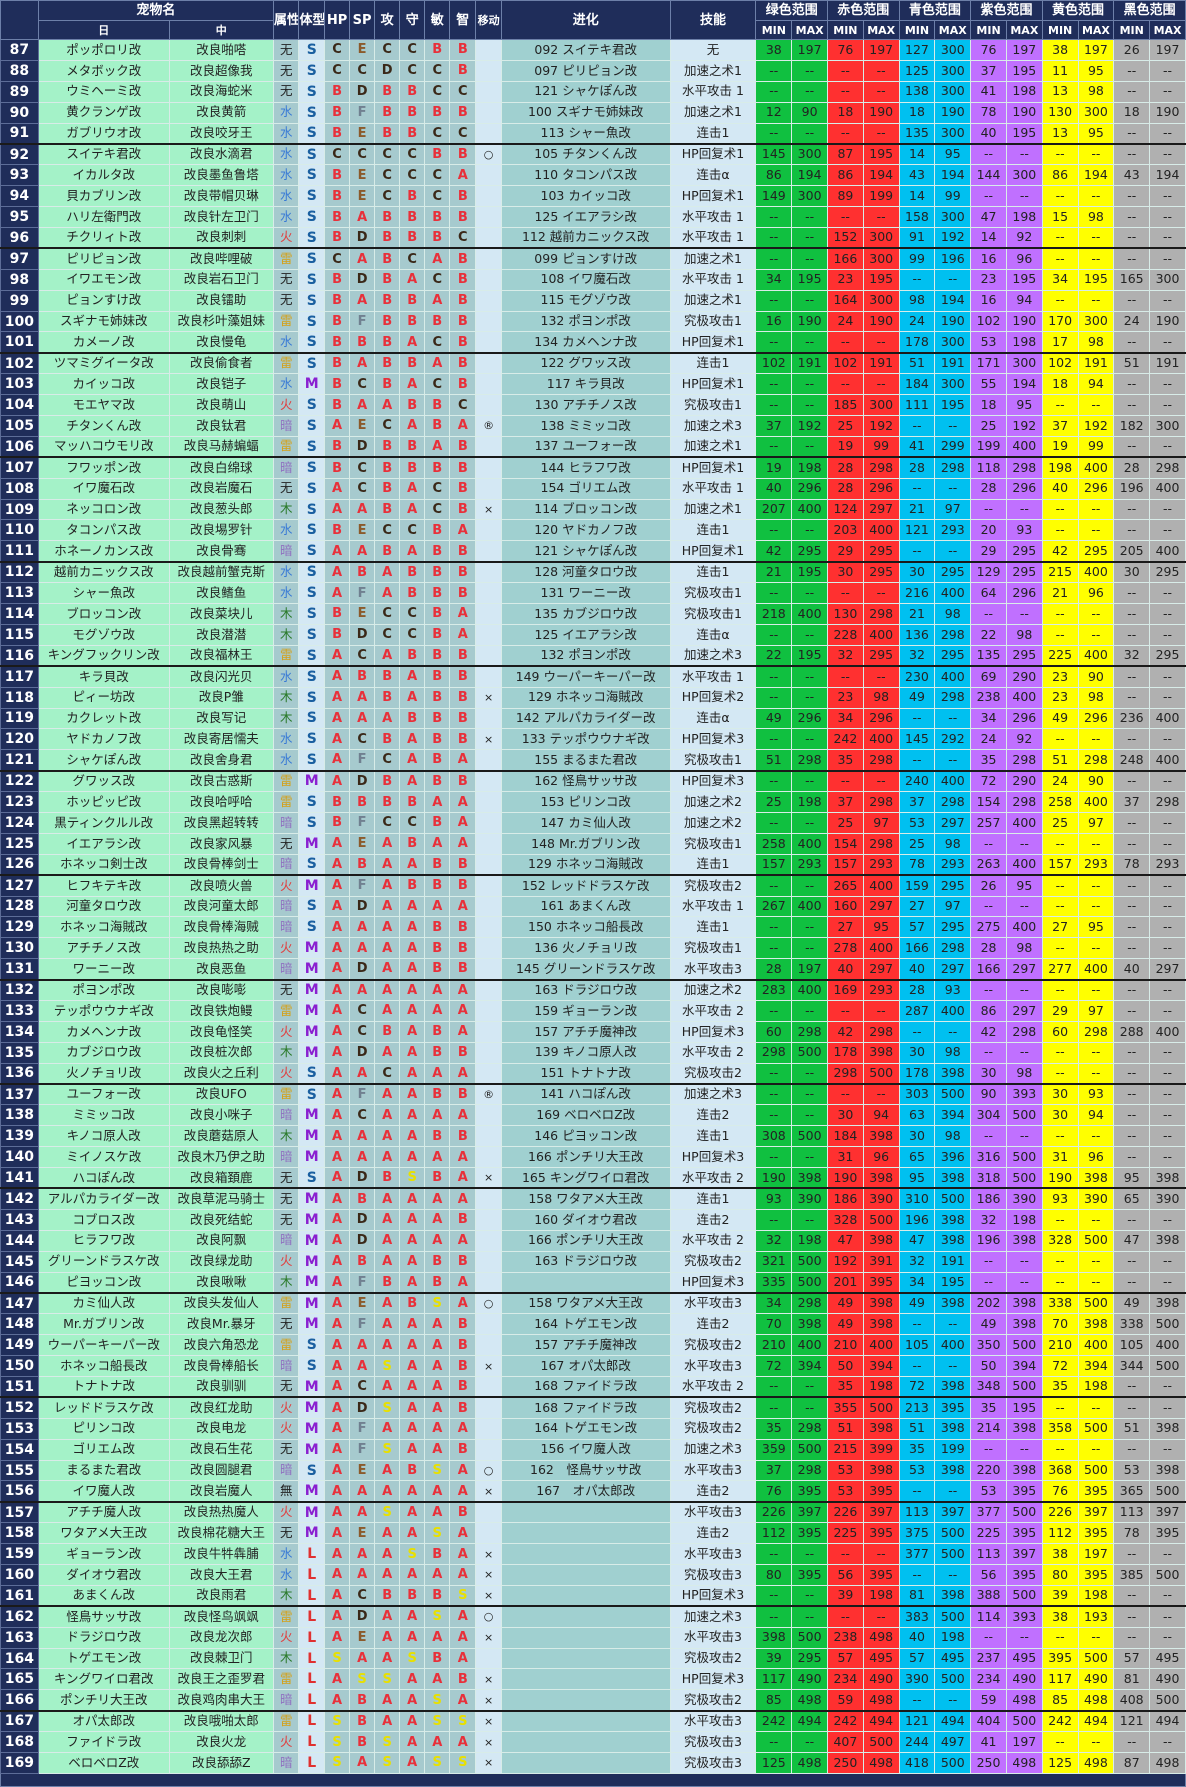  What do you see at coordinates (312, 217) in the screenshot?
I see `cell-size: S` at bounding box center [312, 217].